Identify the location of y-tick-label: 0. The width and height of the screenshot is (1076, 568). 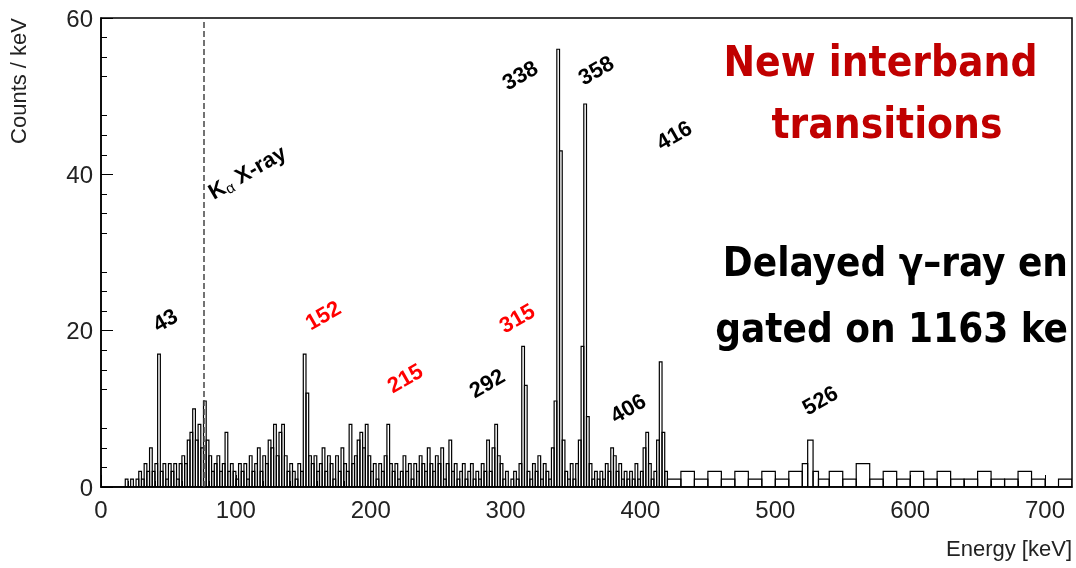
(86, 487).